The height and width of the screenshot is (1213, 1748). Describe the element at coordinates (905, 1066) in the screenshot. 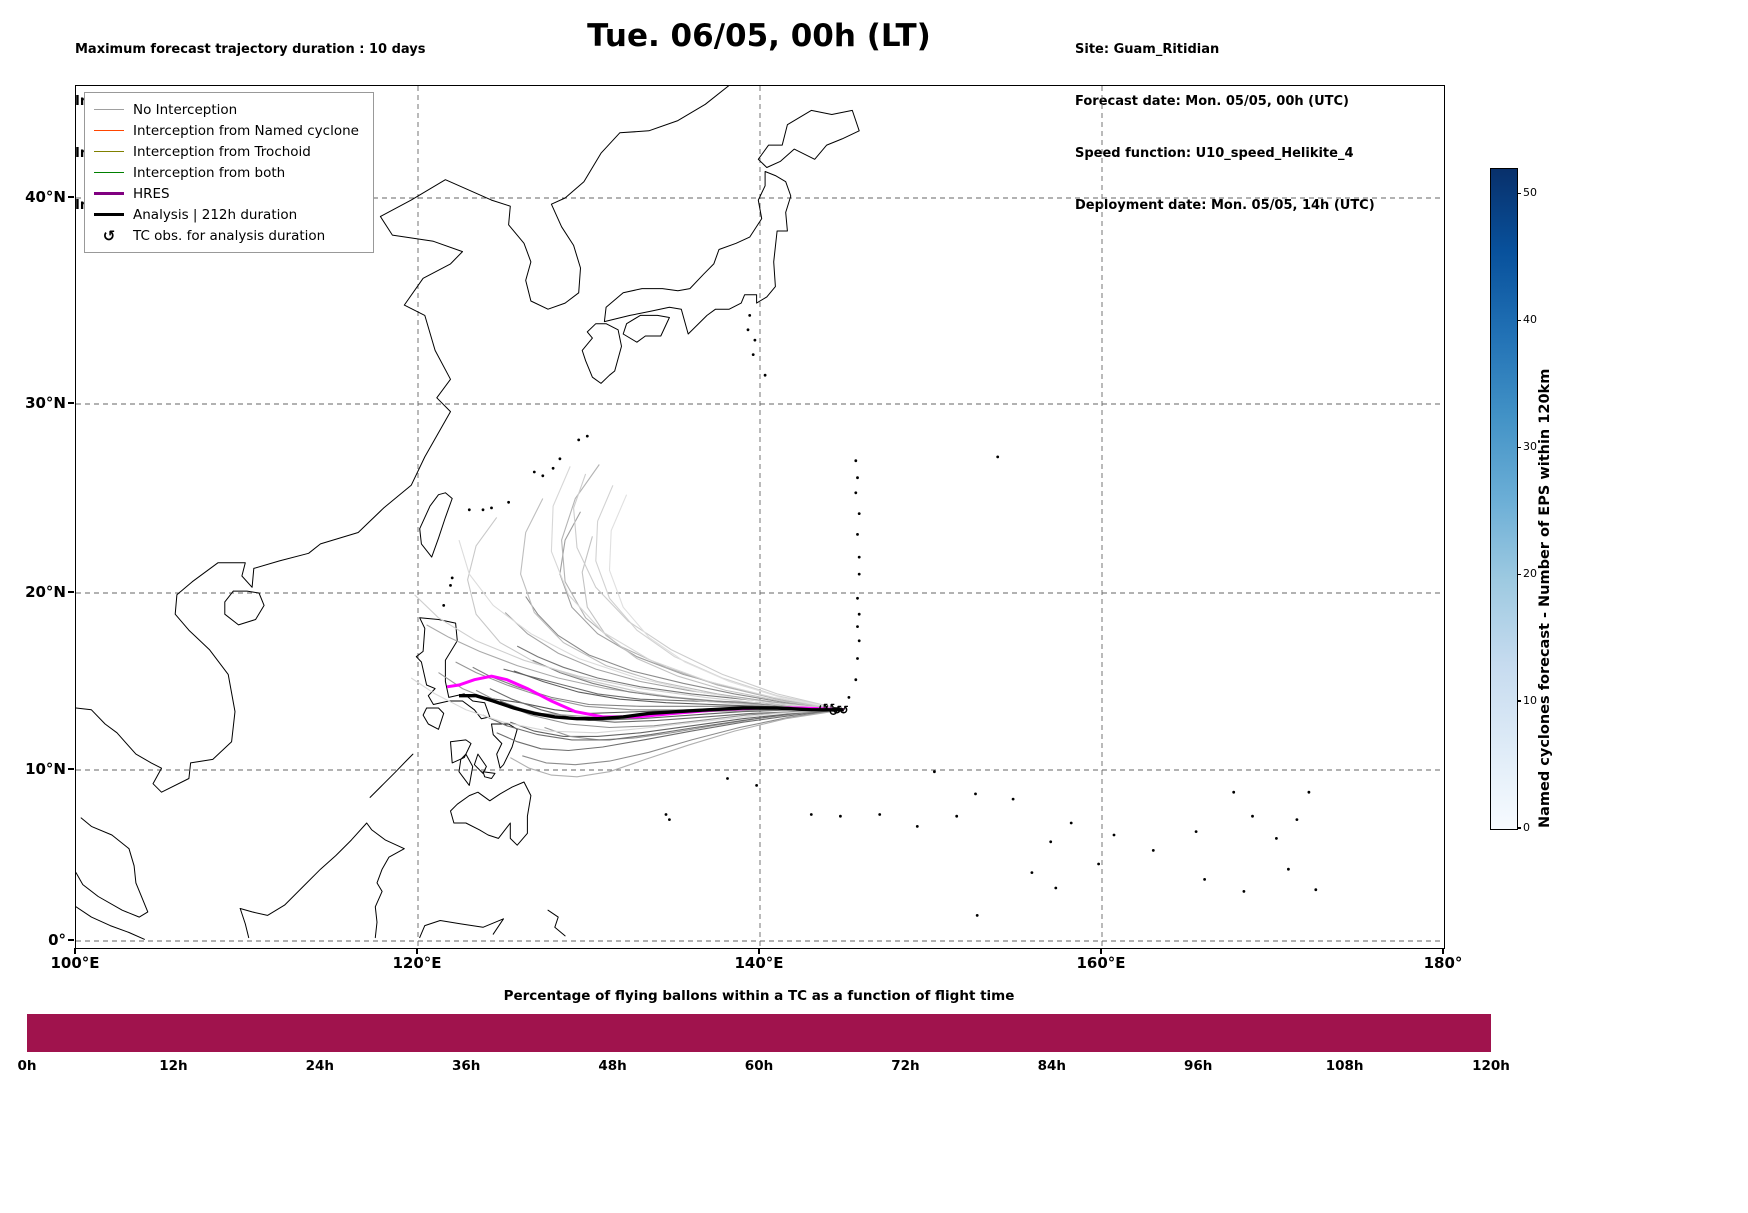

I see `flight-time-tick-label: 72h` at that location.